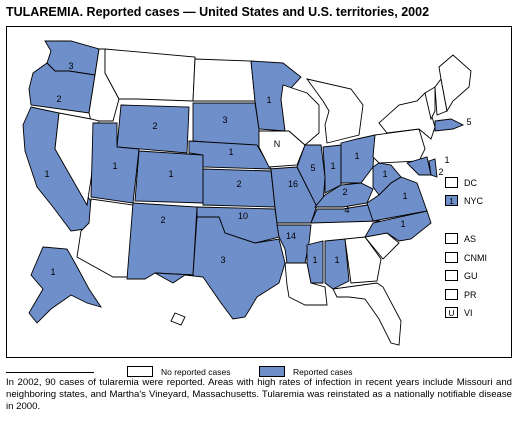 The image size is (520, 422). I want to click on legend-no-reported: No reported cases, so click(178, 371).